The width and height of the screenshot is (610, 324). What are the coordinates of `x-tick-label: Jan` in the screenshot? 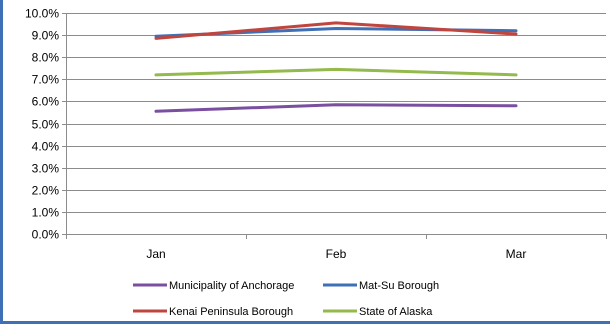 It's located at (155, 254).